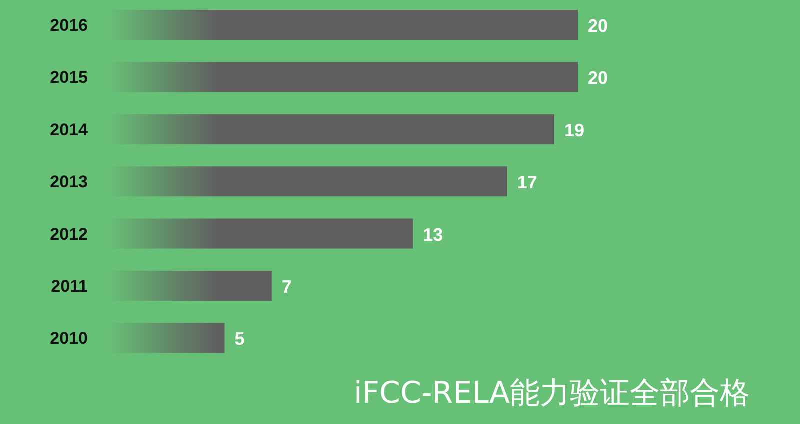  What do you see at coordinates (69, 25) in the screenshot?
I see `y-tick-label: 2016` at bounding box center [69, 25].